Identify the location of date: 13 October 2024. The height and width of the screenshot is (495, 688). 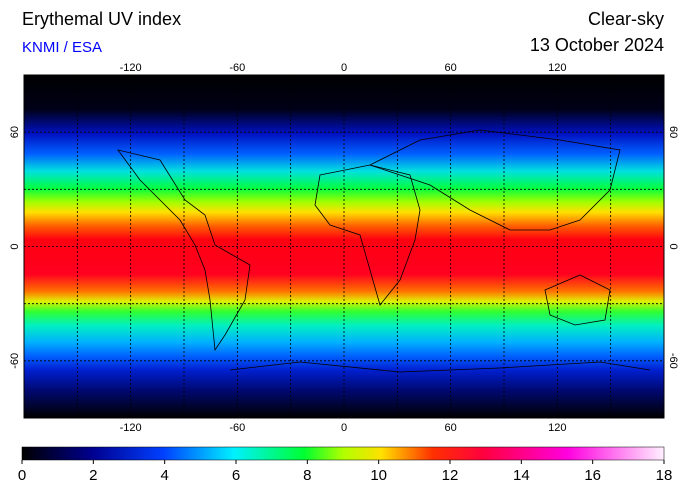
(597, 45).